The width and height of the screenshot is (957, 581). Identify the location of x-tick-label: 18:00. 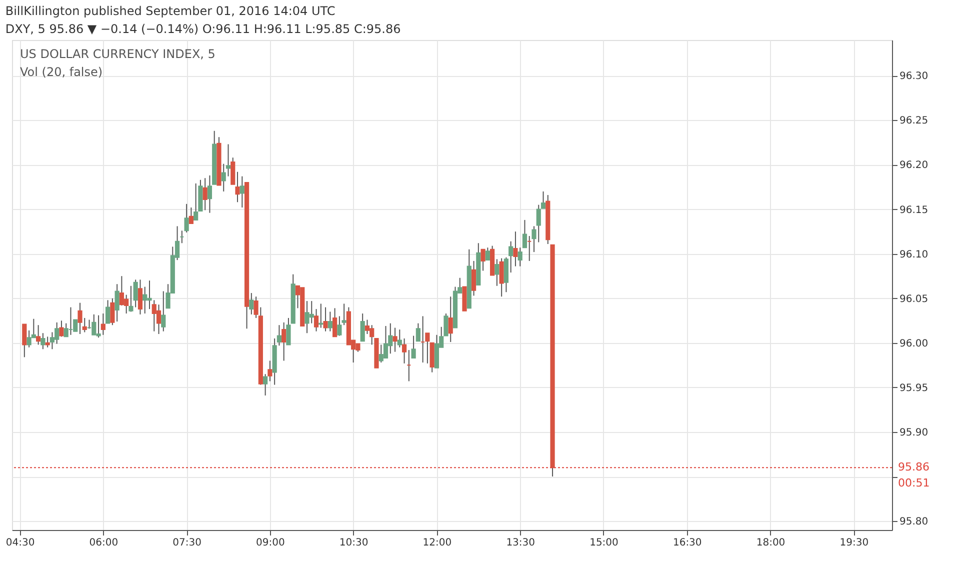
(771, 543).